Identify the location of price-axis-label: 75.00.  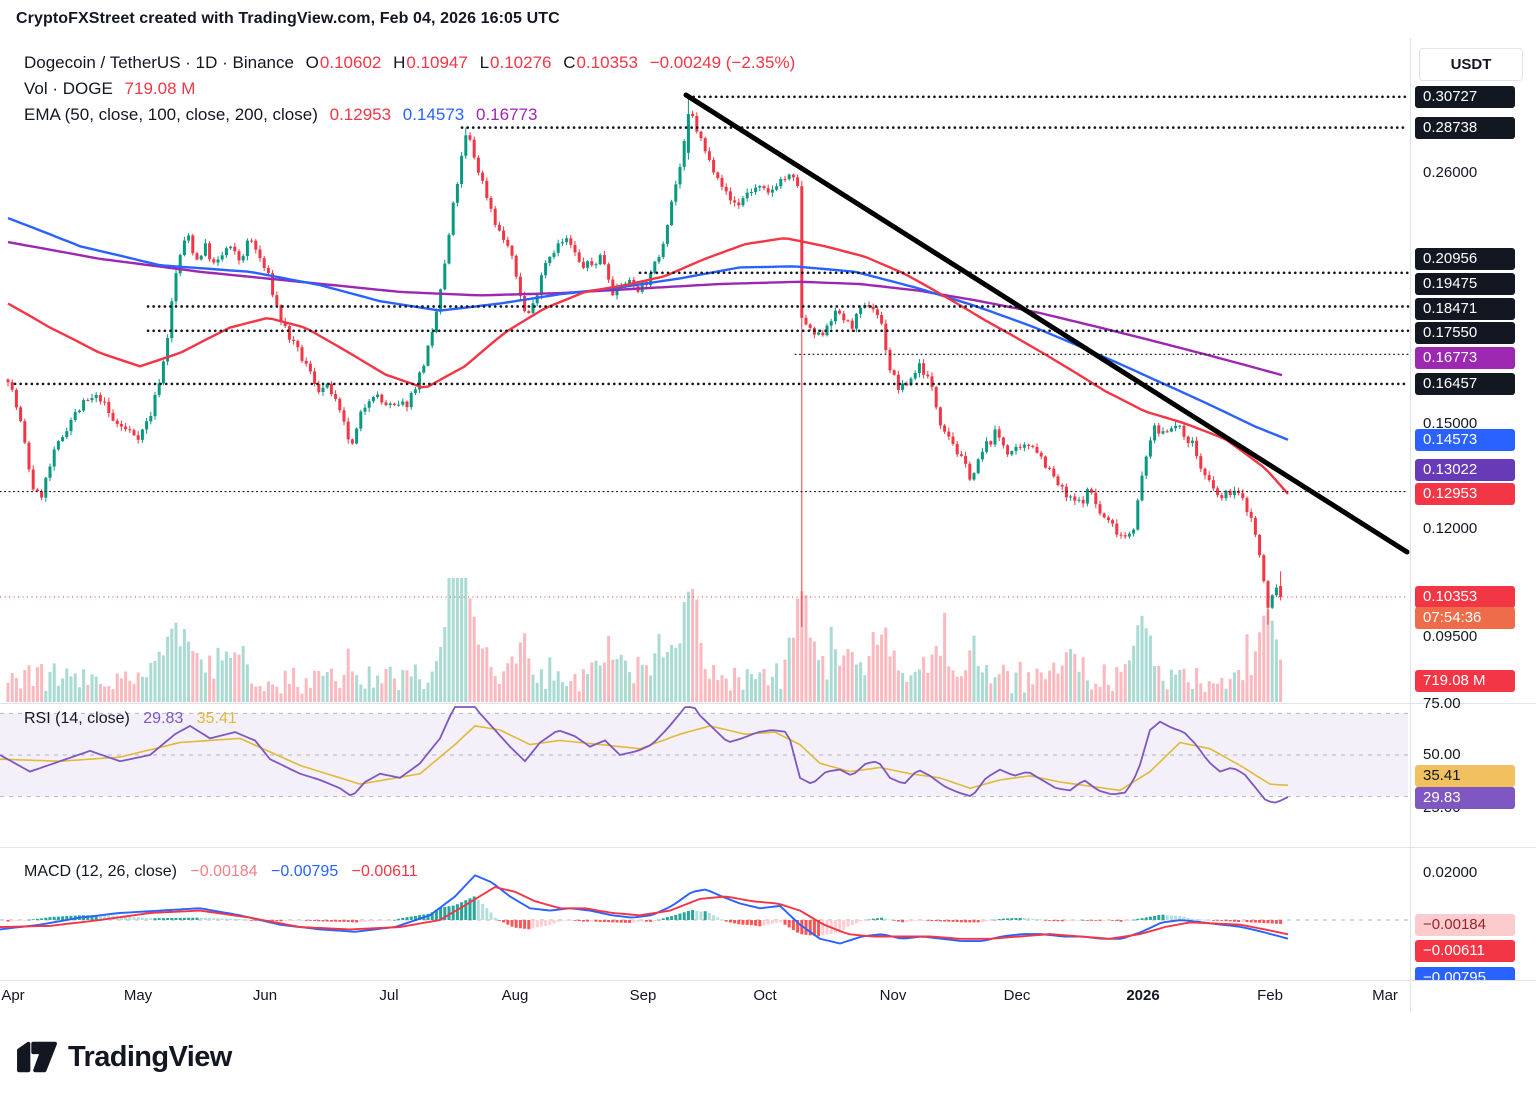
(1442, 703).